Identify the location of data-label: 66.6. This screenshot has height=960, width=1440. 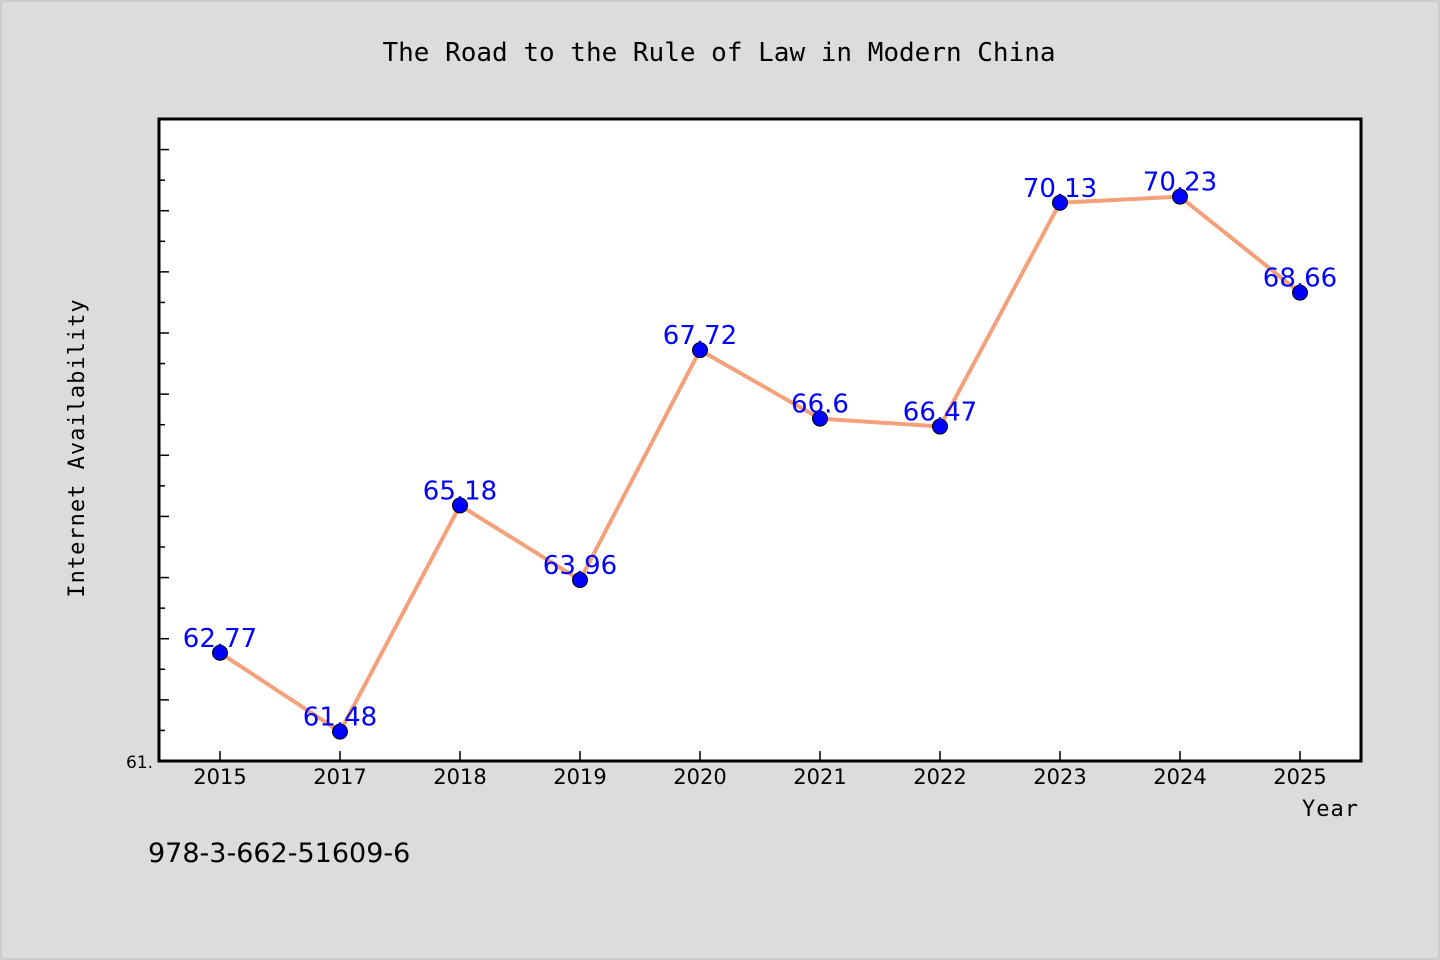
(820, 405).